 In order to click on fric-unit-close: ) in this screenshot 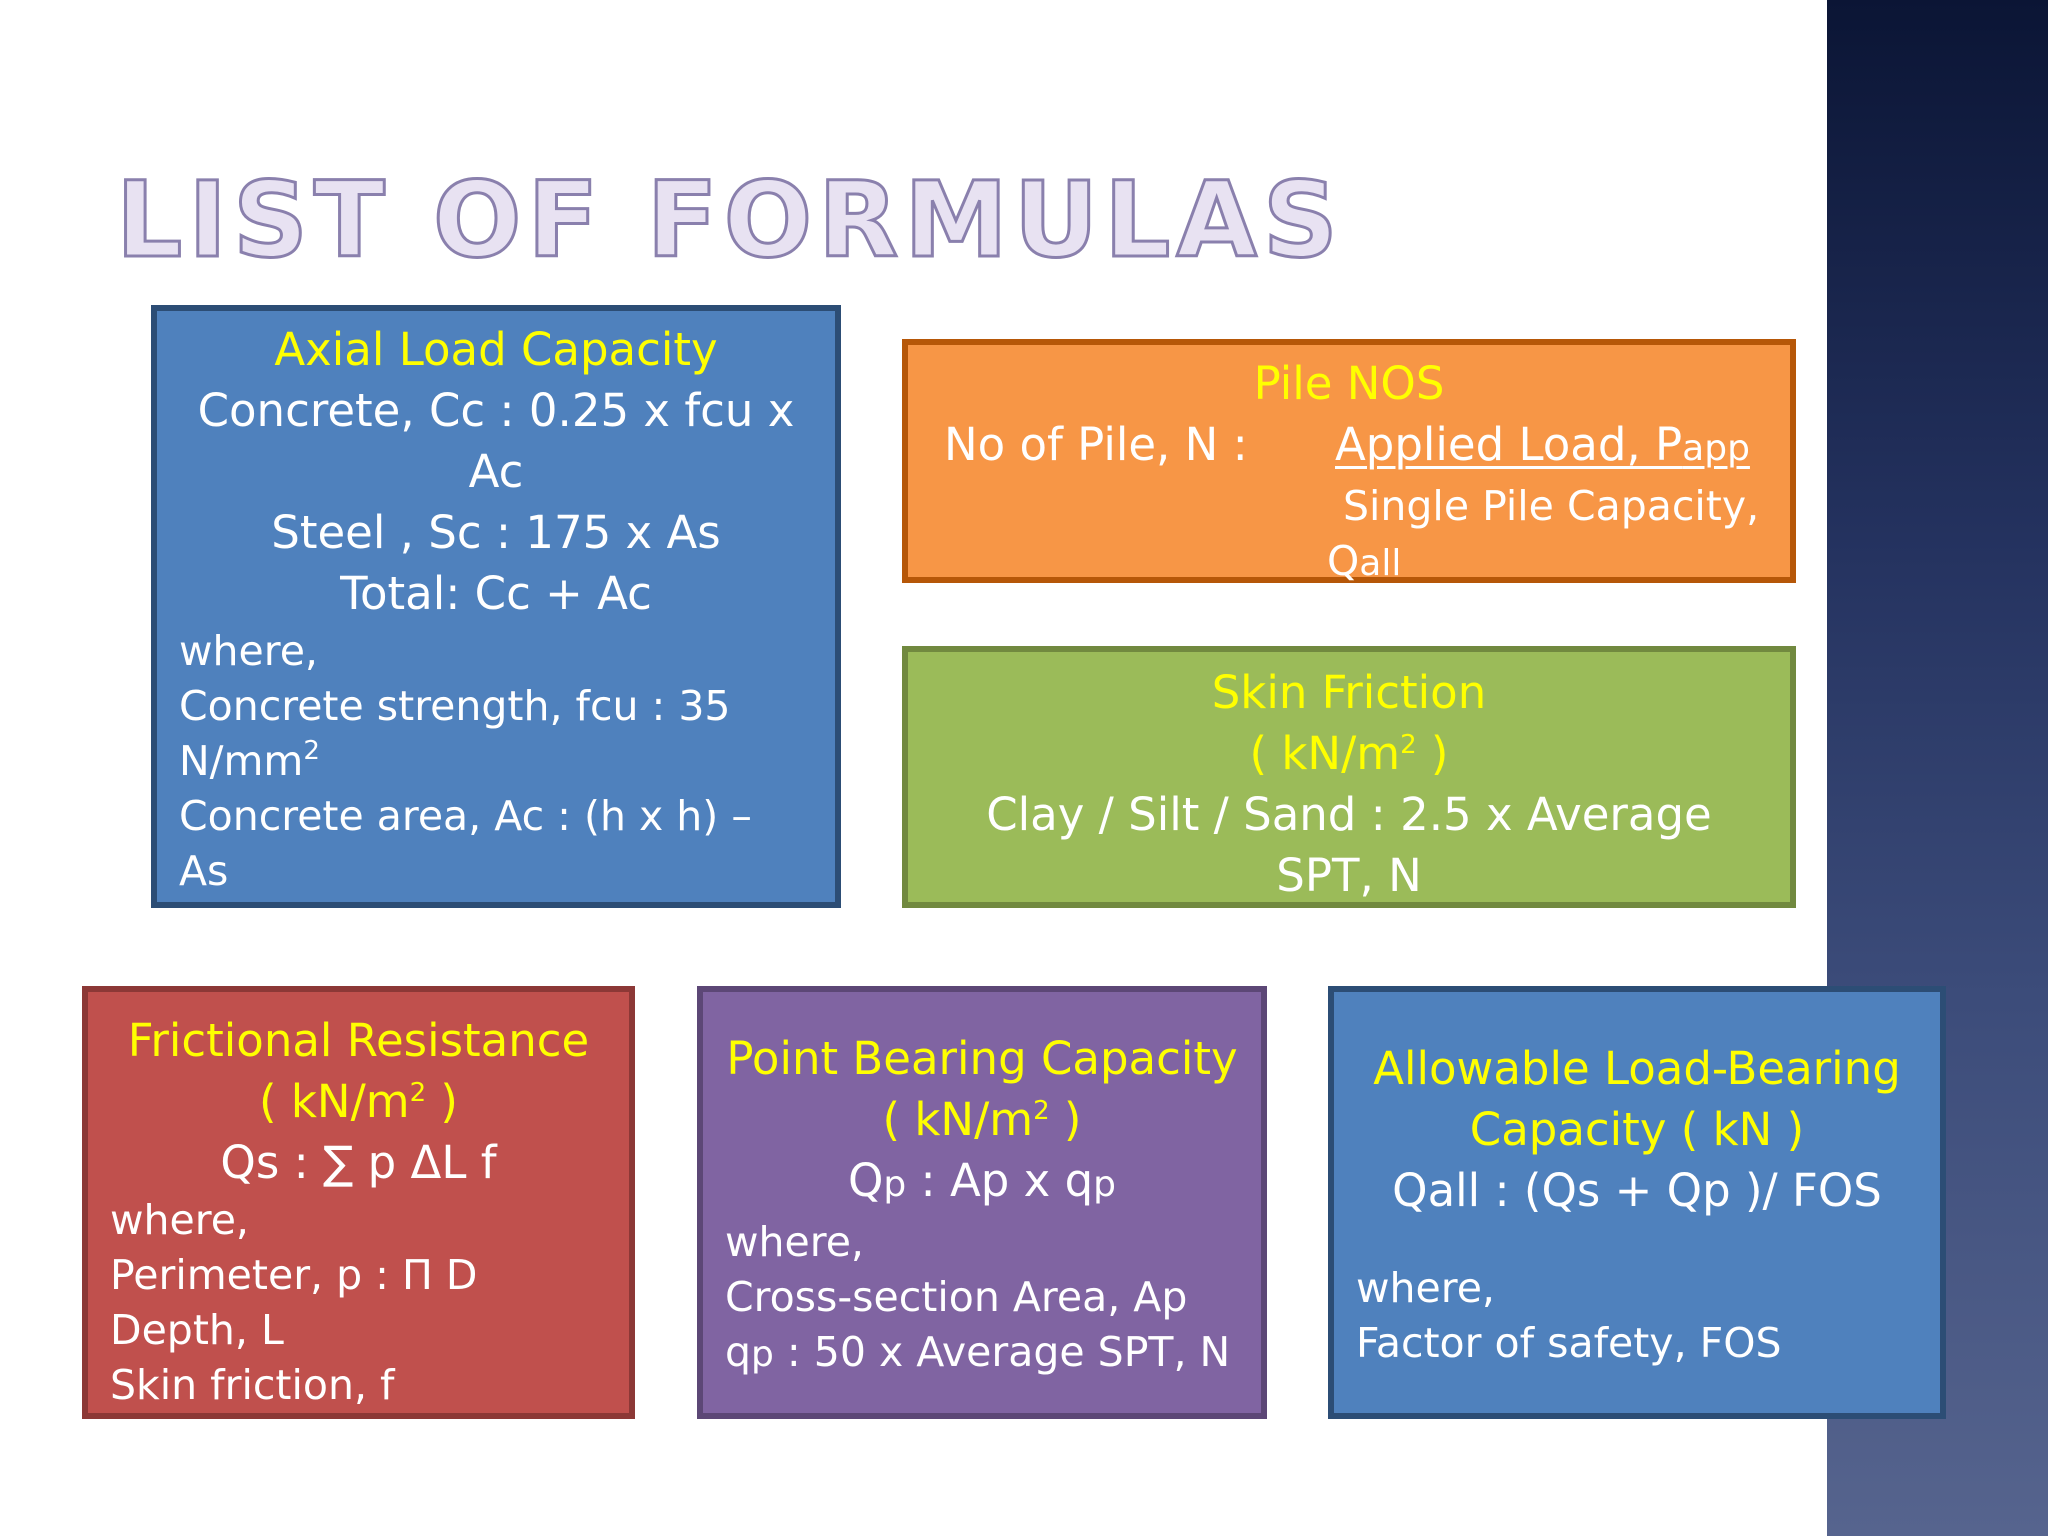, I will do `click(442, 1101)`.